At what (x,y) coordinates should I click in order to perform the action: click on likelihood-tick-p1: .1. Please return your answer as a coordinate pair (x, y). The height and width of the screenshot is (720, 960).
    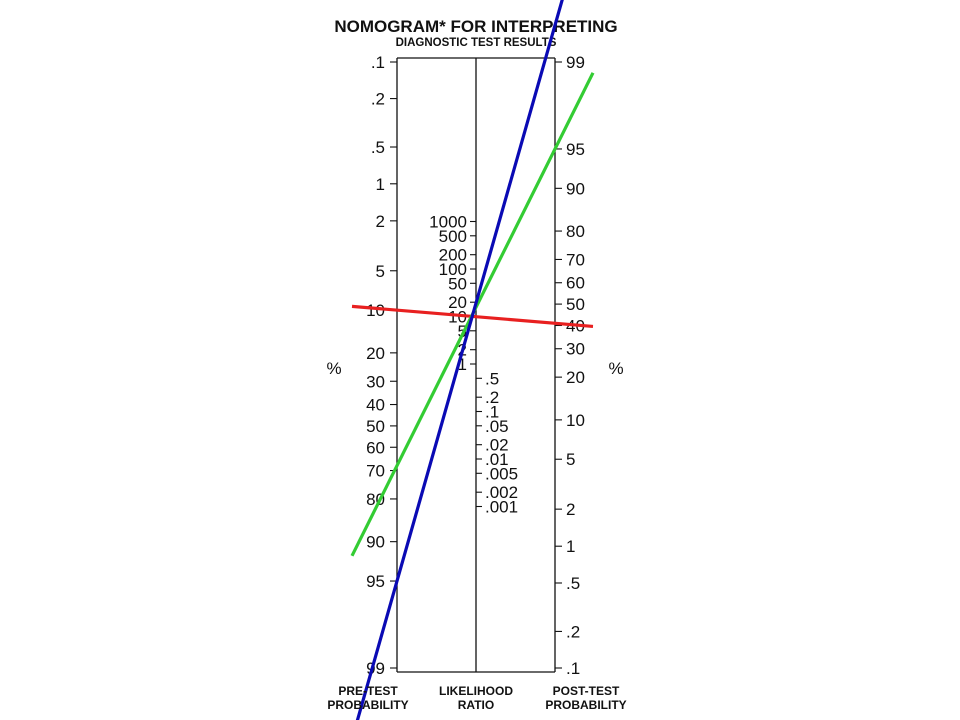
    Looking at the image, I should click on (492, 412).